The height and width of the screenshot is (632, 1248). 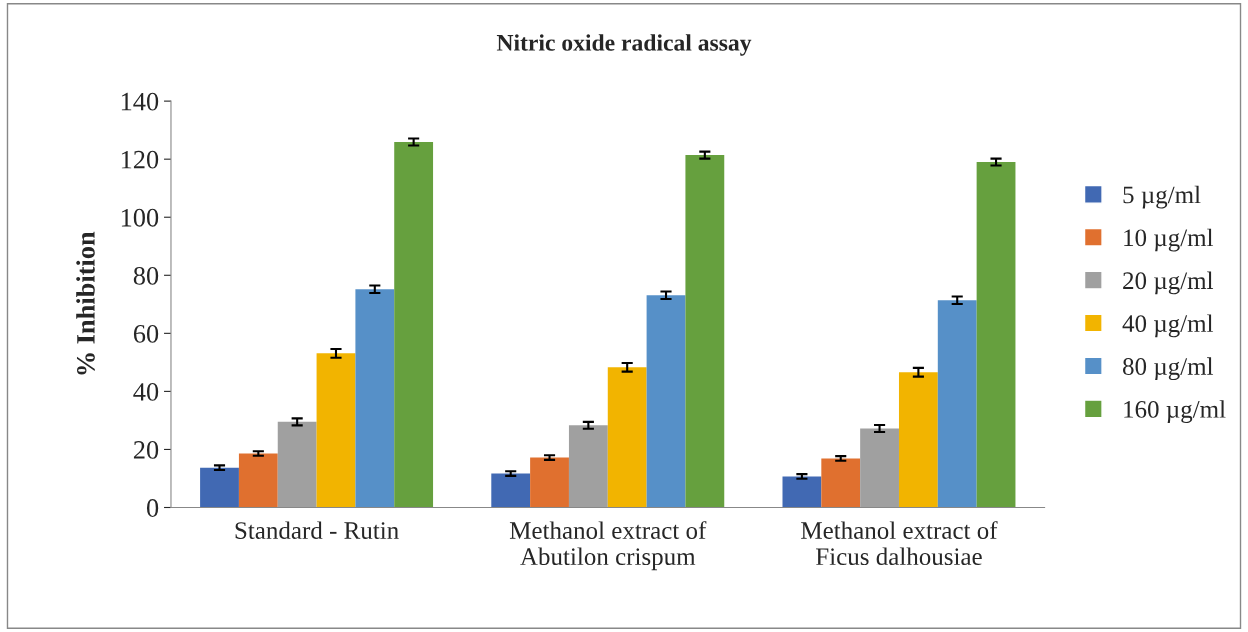 I want to click on y-tick-label: 80, so click(x=146, y=275).